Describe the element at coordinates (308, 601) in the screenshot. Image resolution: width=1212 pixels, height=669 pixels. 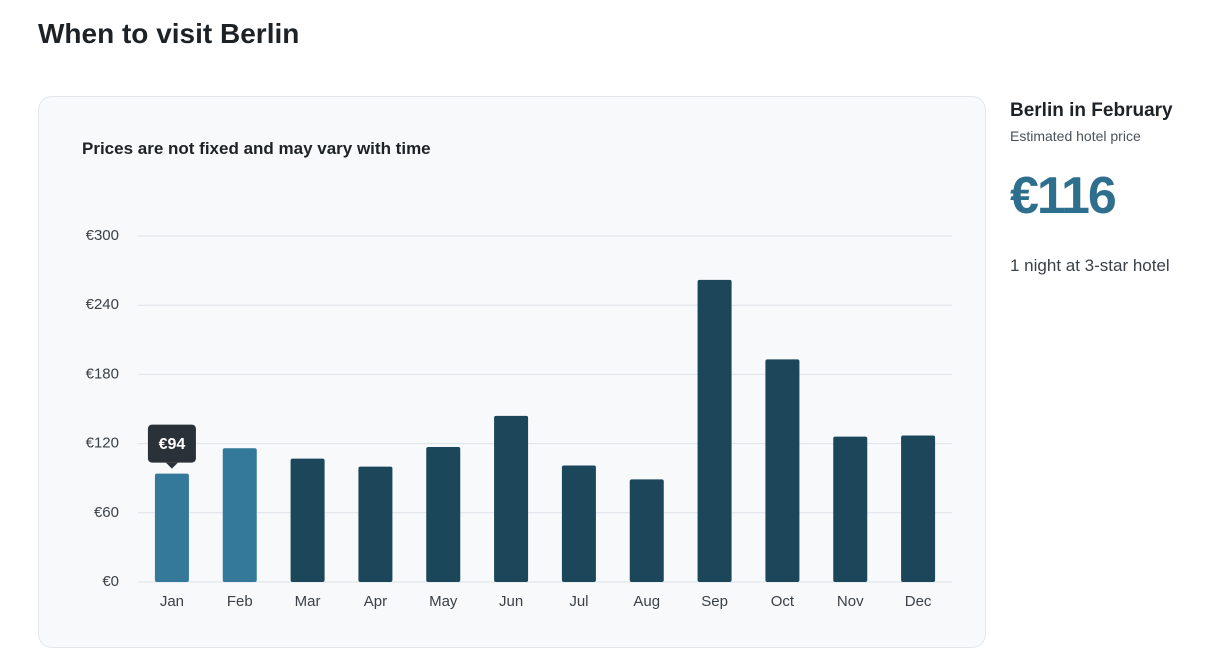
I see `x-tick-label: Mar` at that location.